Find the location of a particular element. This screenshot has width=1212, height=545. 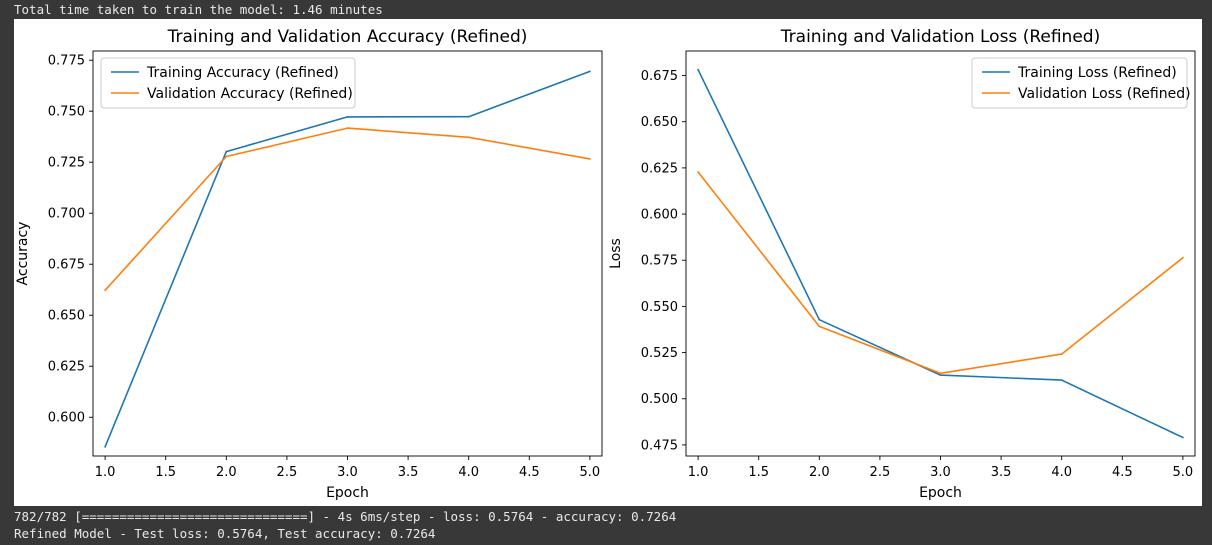

loss-y-tick-label: 0.600 is located at coordinates (659, 215).